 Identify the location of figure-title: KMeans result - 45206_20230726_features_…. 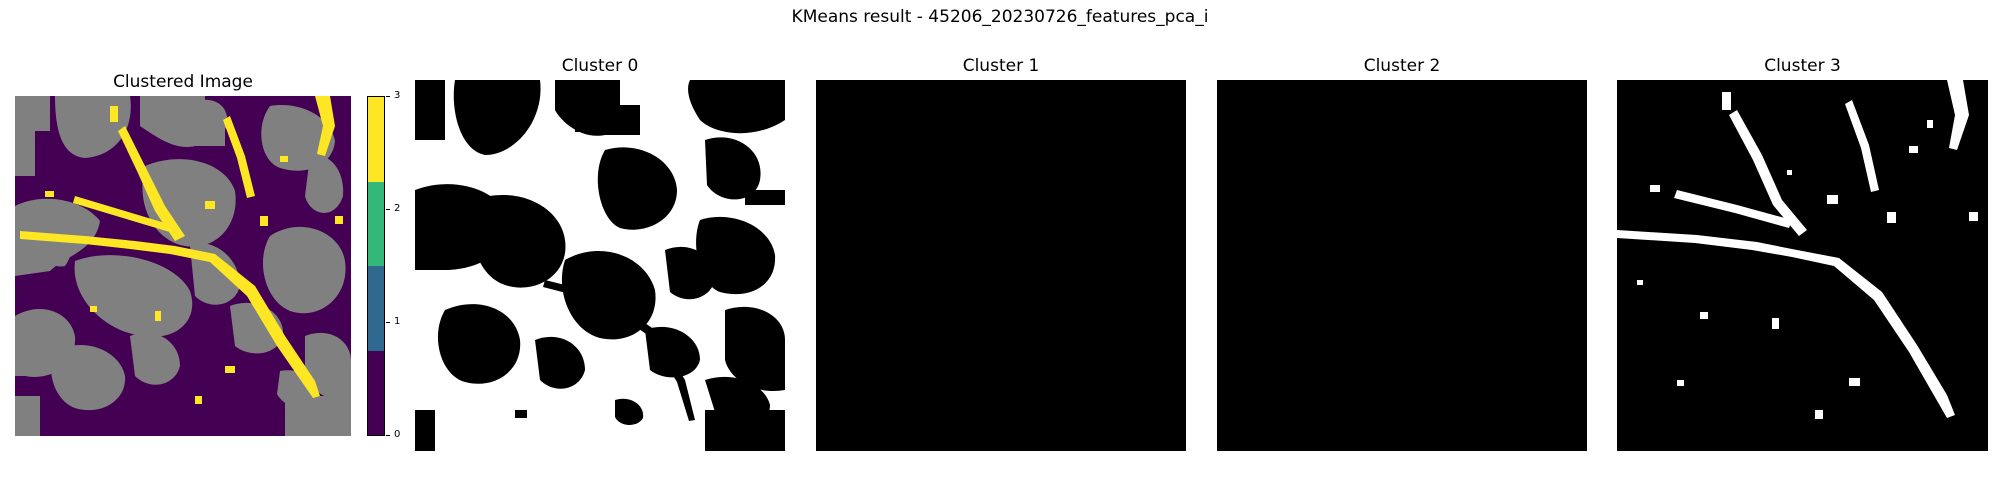
(1000, 17).